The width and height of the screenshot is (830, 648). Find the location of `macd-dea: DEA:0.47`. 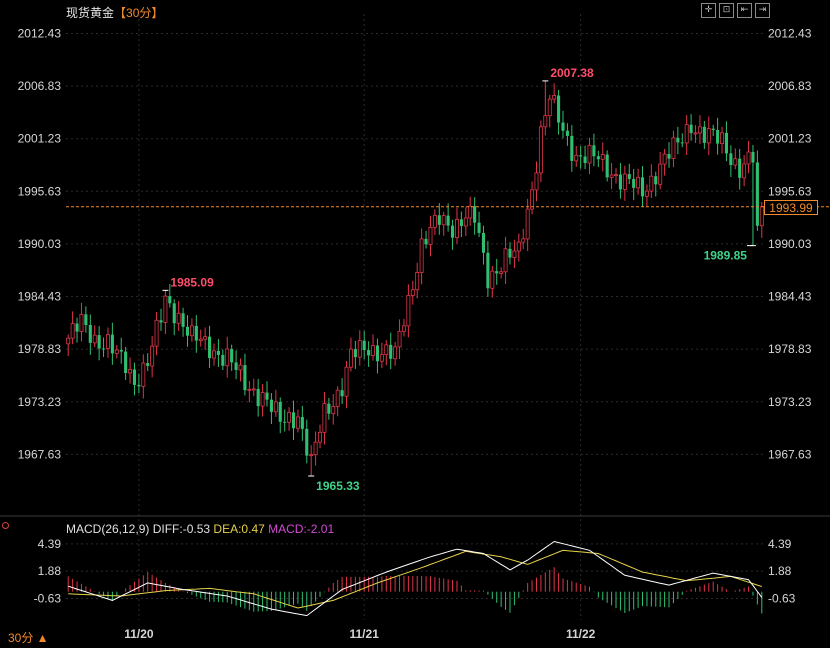

macd-dea: DEA:0.47 is located at coordinates (239, 529).